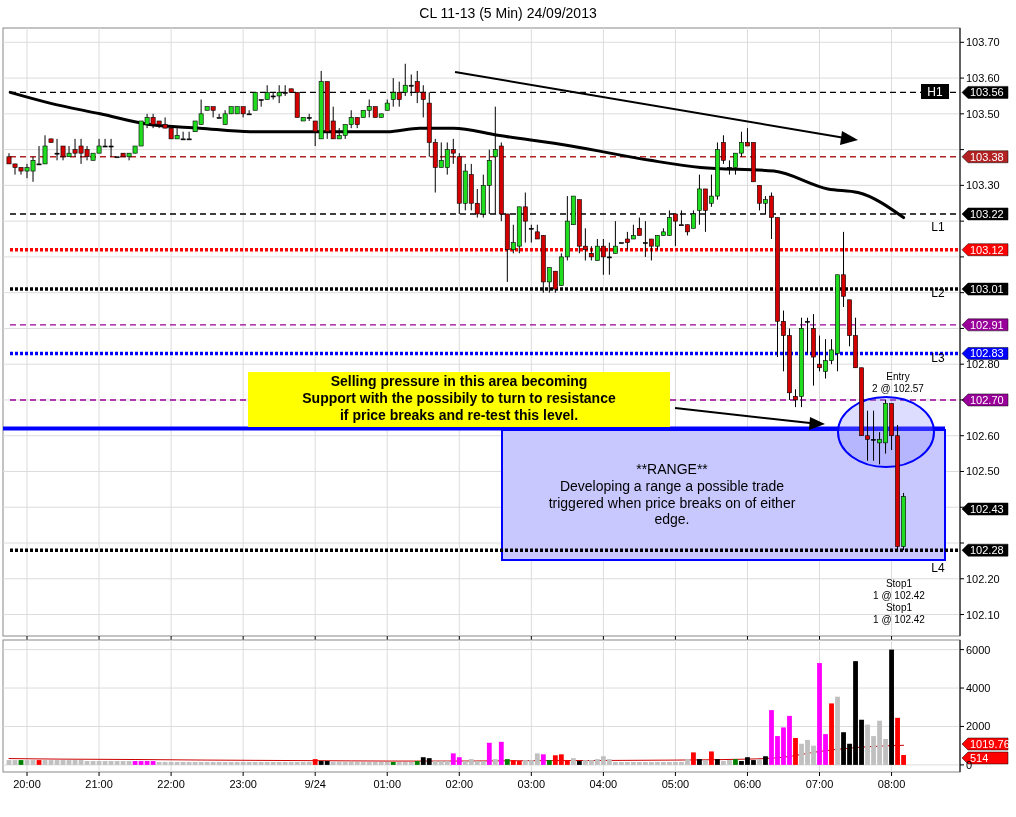  Describe the element at coordinates (603, 784) in the screenshot. I see `x-tick-label: 04:00` at that location.